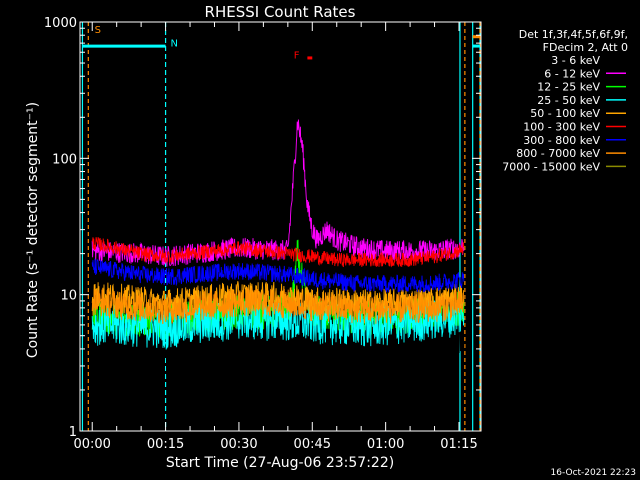 The width and height of the screenshot is (640, 480). What do you see at coordinates (91, 444) in the screenshot?
I see `x-tick-label: 00:00` at bounding box center [91, 444].